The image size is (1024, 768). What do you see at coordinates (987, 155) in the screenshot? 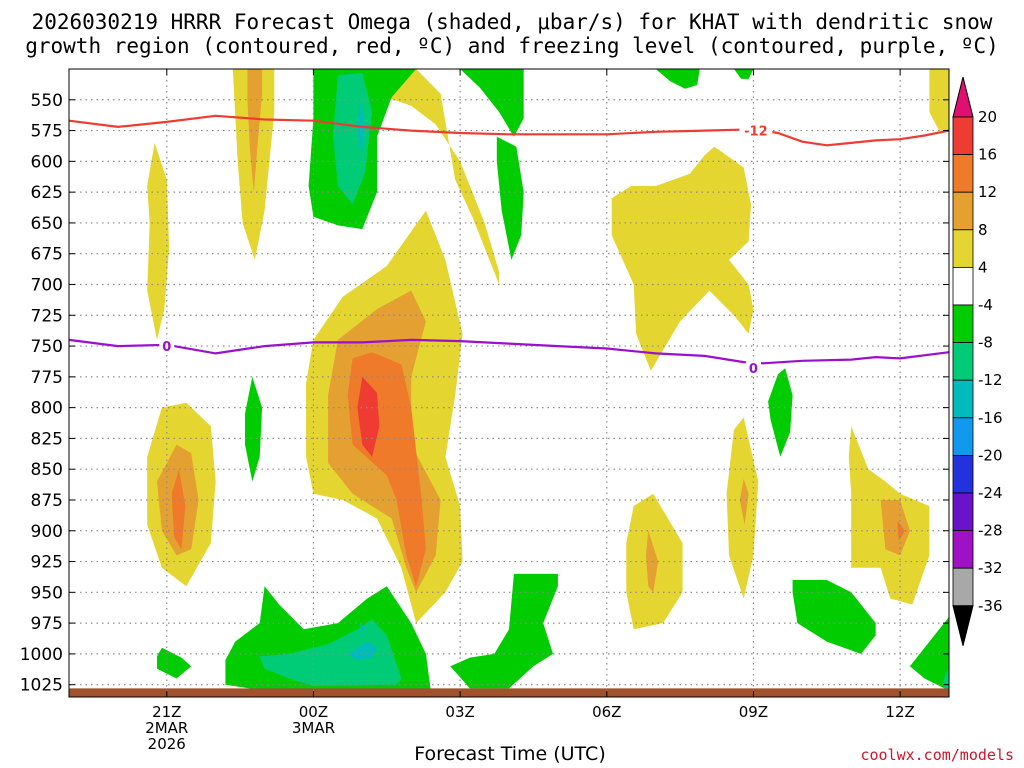
I see `colorbar-label: 16` at bounding box center [987, 155].